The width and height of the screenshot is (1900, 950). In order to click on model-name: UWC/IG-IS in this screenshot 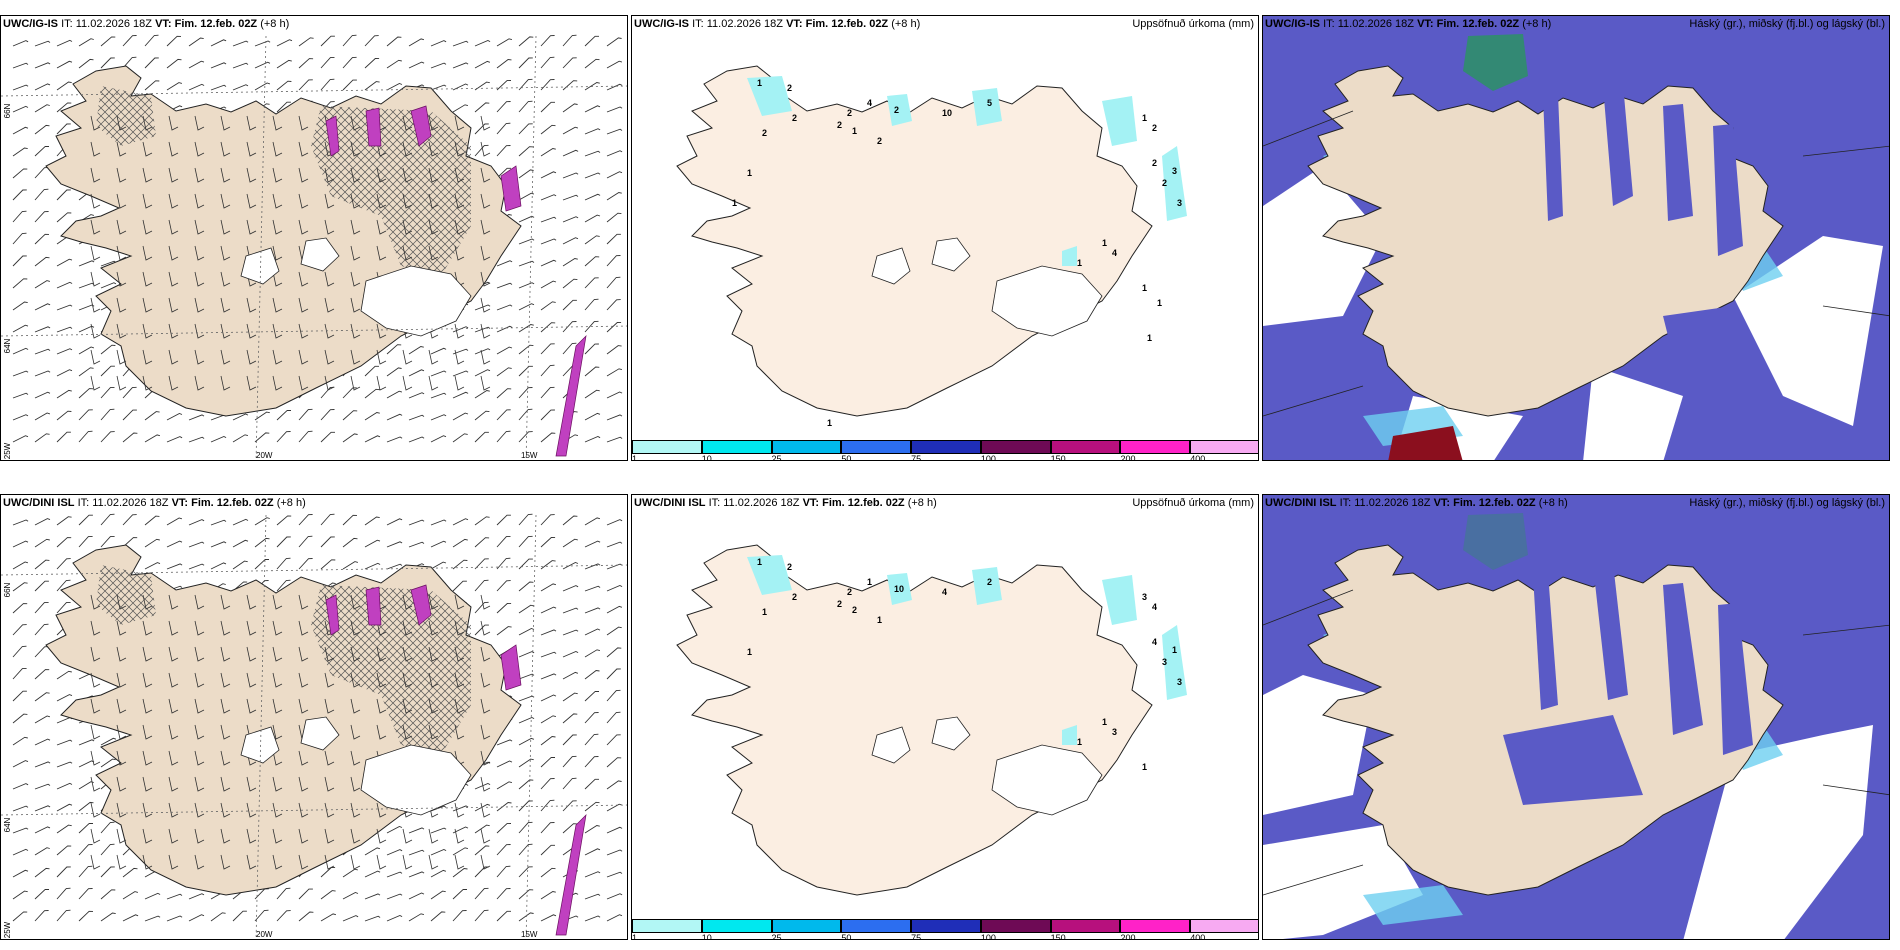, I will do `click(30, 24)`.